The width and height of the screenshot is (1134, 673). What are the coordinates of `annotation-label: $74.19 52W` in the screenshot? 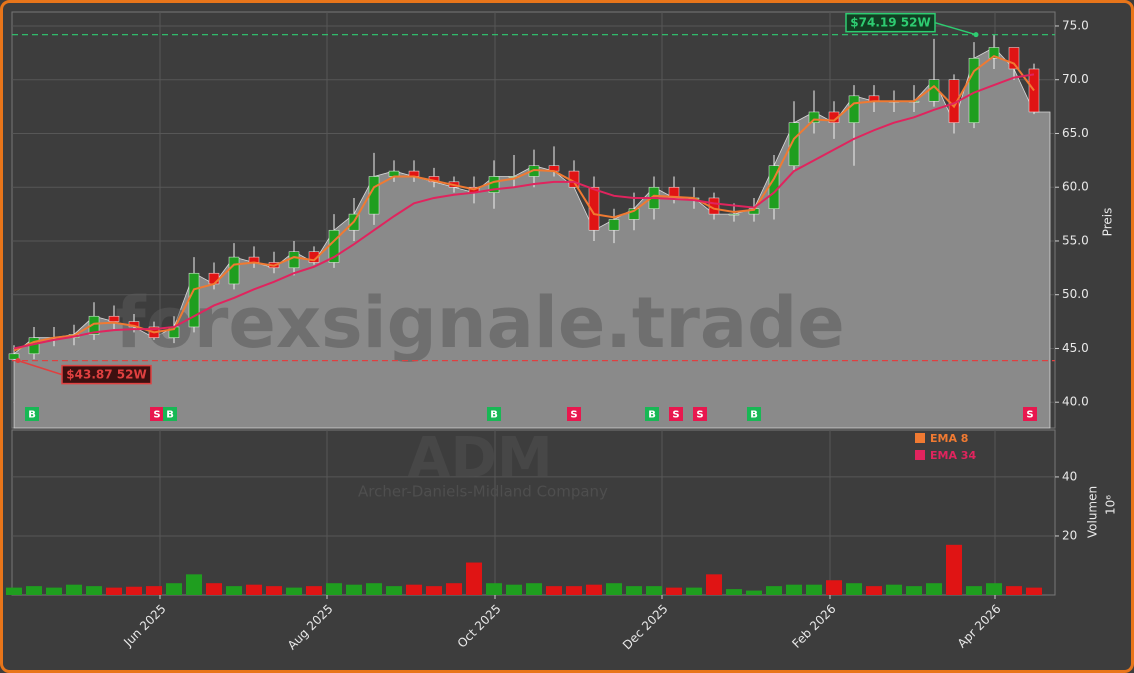 It's located at (890, 23).